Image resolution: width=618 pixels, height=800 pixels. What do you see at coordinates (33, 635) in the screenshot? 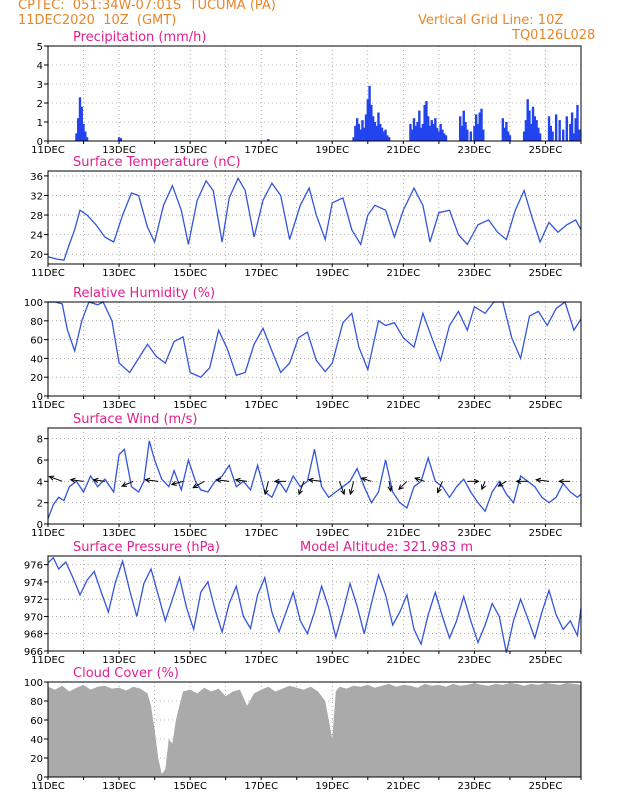
I see `y-tick-label: 968` at bounding box center [33, 635].